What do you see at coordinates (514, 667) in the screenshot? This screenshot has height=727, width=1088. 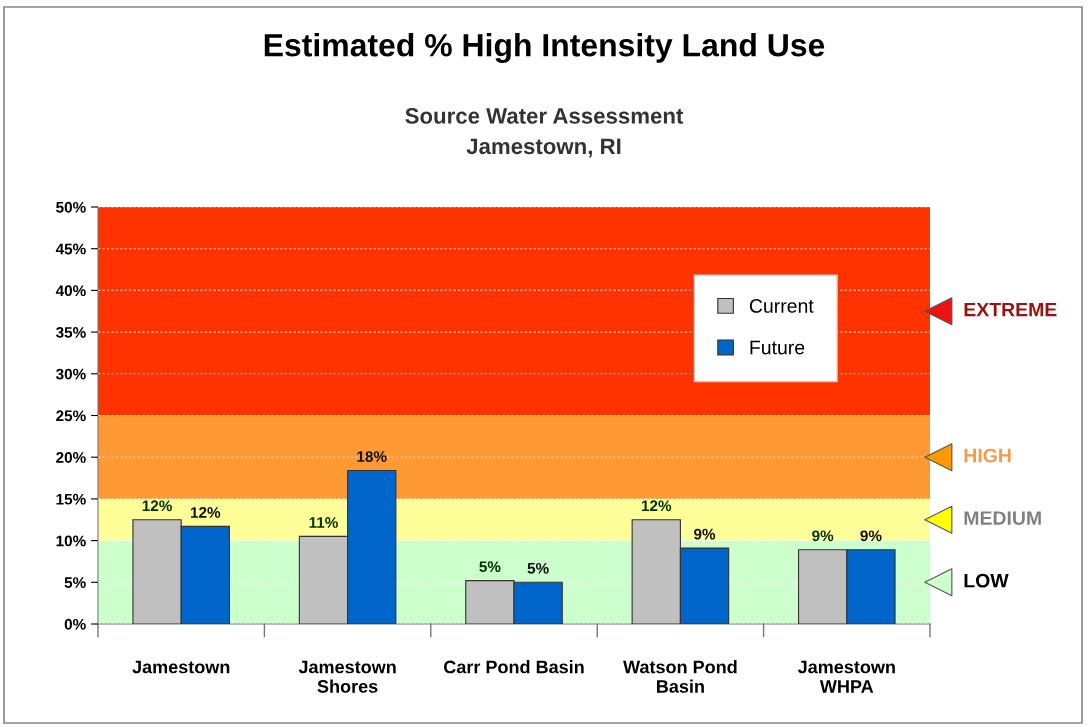 I see `x-tick-label: Carr Pond Basin` at bounding box center [514, 667].